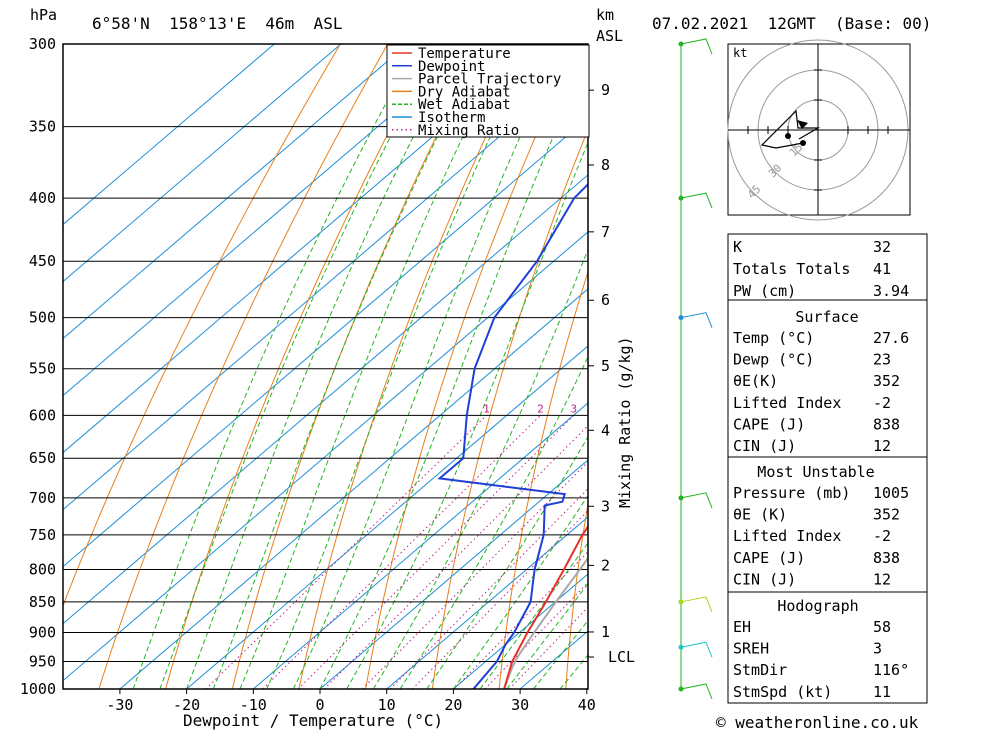 Image resolution: width=1000 pixels, height=733 pixels. What do you see at coordinates (773, 360) in the screenshot?
I see `surface-row-label: Dewp (°C)` at bounding box center [773, 360].